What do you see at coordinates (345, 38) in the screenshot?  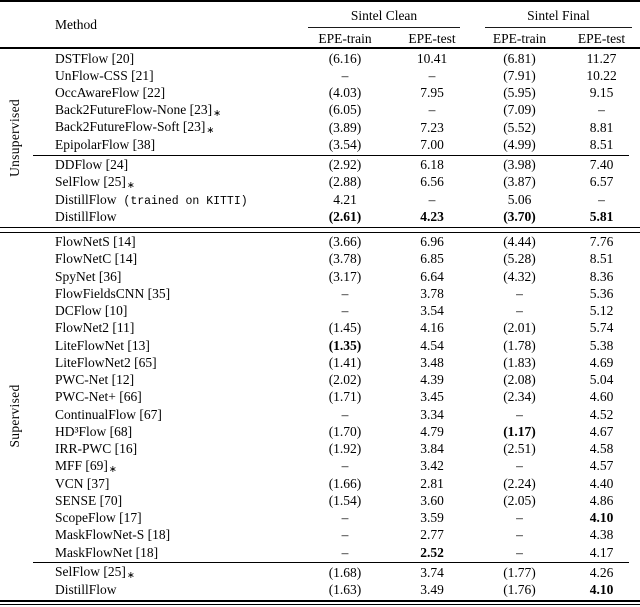 I see `col-header-epe-train-clean: EPE-train` at bounding box center [345, 38].